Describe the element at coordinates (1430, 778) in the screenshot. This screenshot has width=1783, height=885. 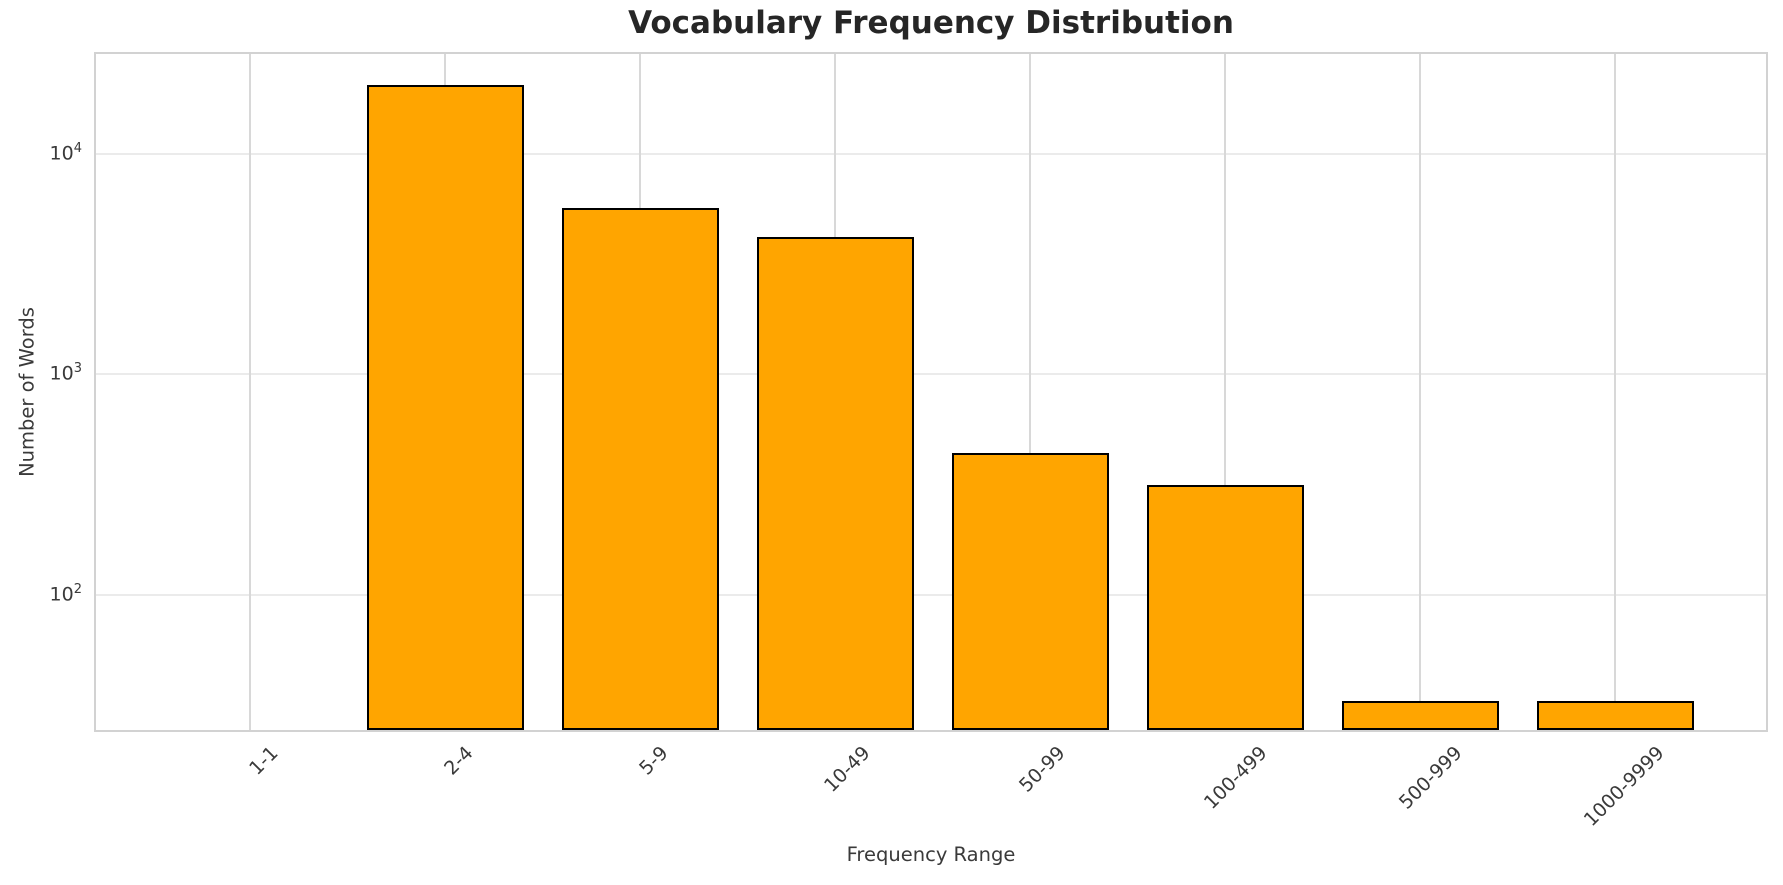
I see `x-tick-label: 500-999` at that location.